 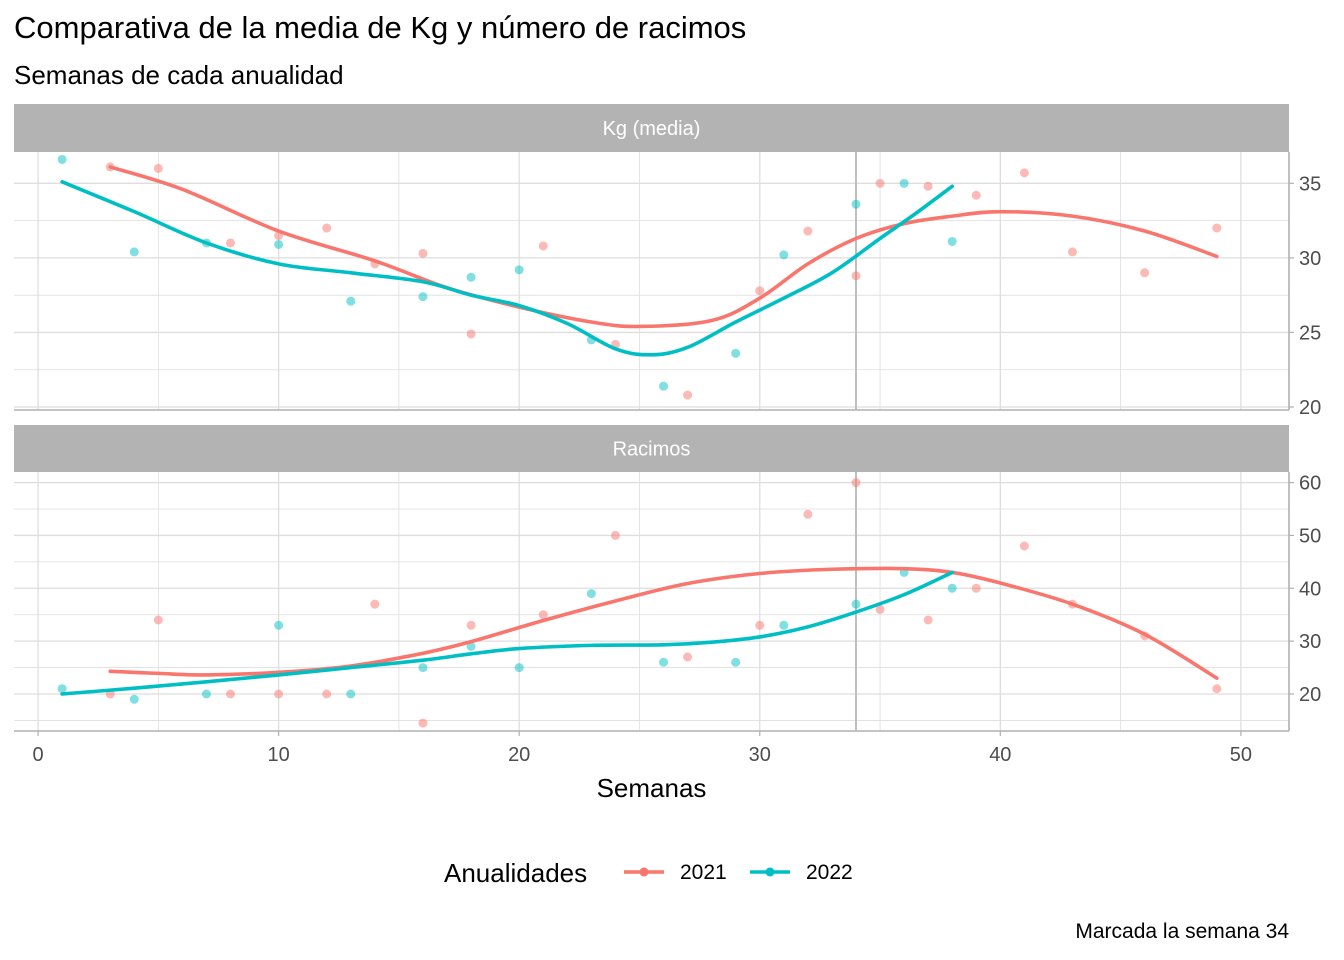 I want to click on x-tick-label: 10, so click(x=278, y=755).